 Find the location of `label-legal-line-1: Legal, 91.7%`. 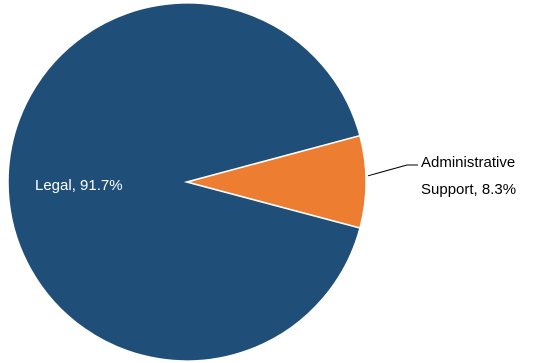

label-legal-line-1: Legal, 91.7% is located at coordinates (79, 185).